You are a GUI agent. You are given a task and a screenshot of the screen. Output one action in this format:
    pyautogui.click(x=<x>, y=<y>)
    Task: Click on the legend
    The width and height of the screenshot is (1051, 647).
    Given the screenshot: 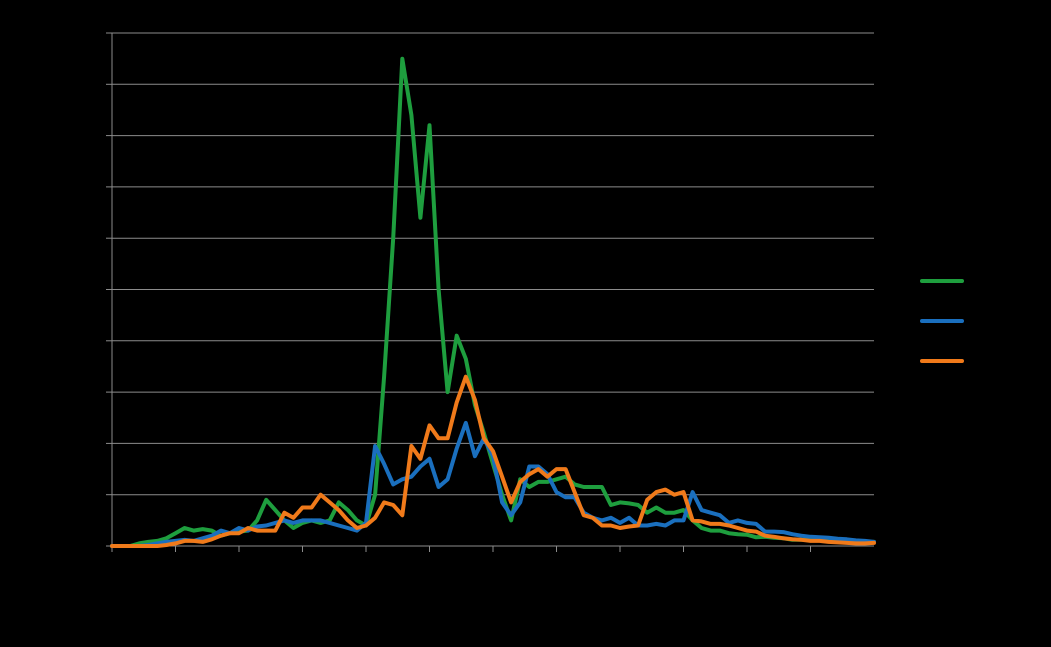 What is the action you would take?
    pyautogui.click(x=942, y=321)
    